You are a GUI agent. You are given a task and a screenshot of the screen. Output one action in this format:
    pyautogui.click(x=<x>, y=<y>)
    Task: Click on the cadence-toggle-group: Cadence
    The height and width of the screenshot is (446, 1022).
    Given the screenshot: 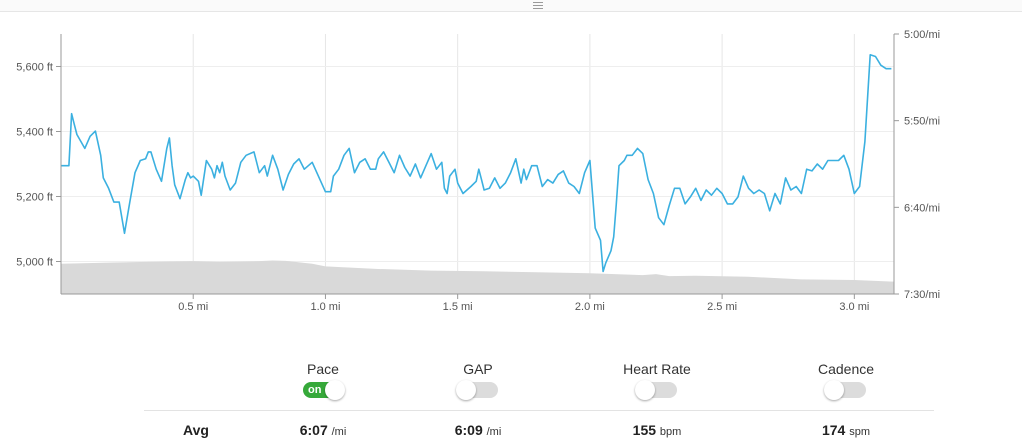 What is the action you would take?
    pyautogui.click(x=846, y=380)
    